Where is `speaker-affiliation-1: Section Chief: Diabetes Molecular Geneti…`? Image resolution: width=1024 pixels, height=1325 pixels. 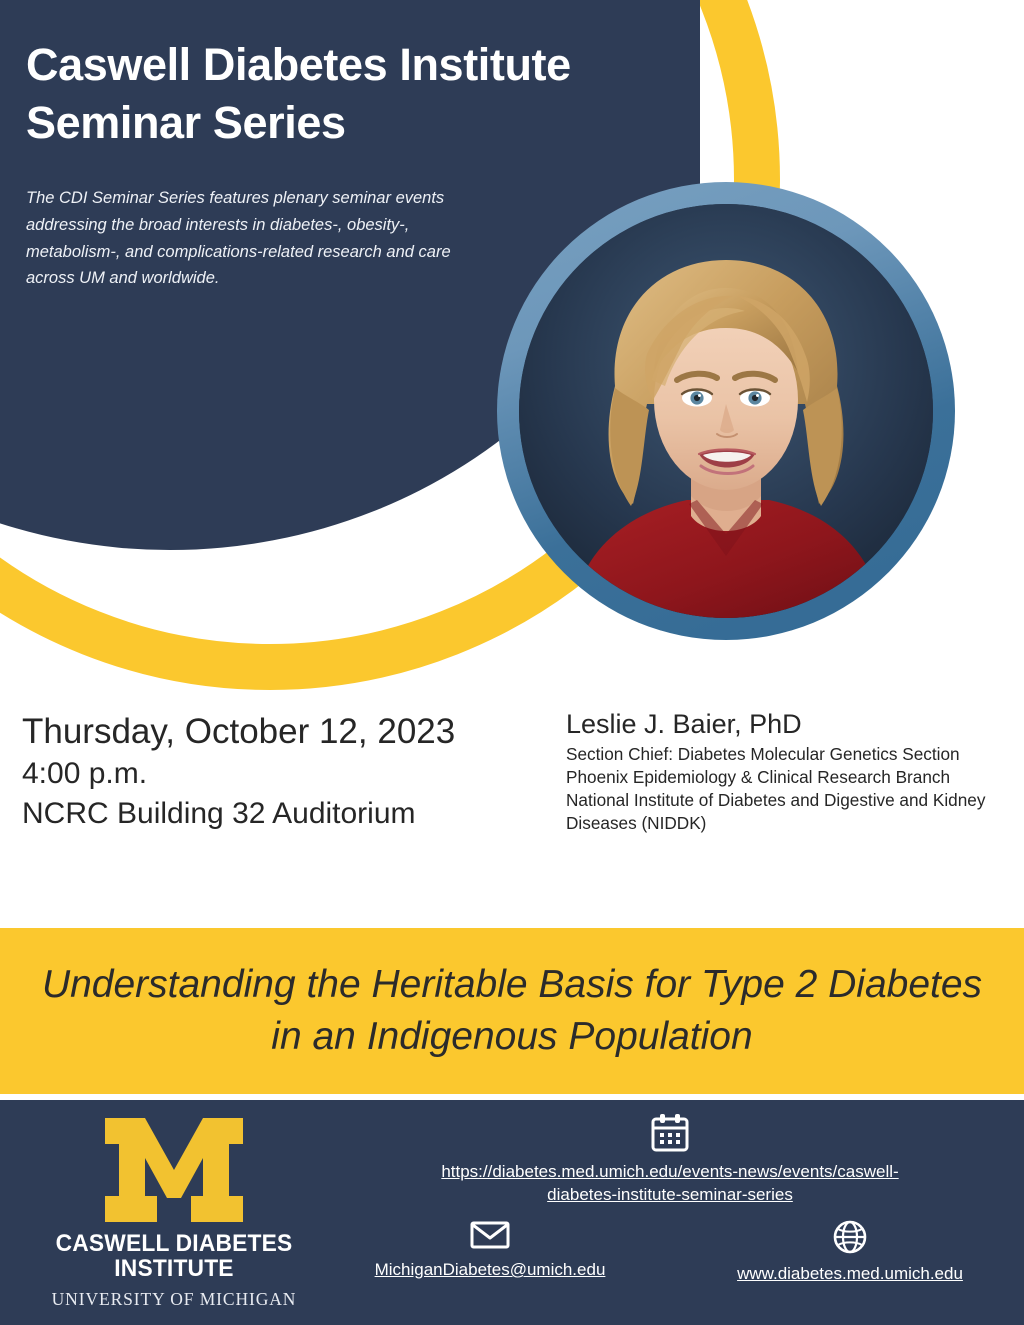
speaker-affiliation-1: Section Chief: Diabetes Molecular Geneti… is located at coordinates (763, 754).